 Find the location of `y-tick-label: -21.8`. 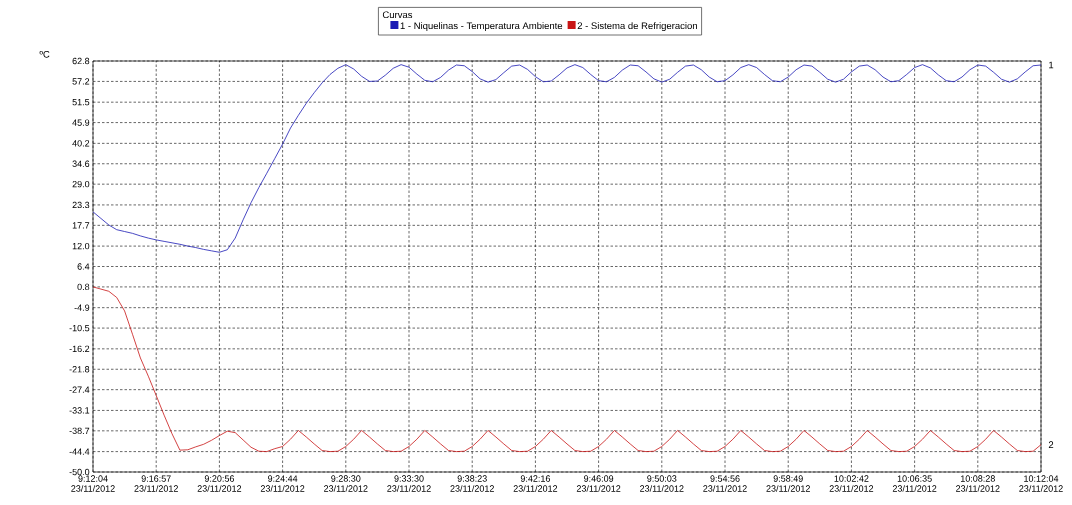

y-tick-label: -21.8 is located at coordinates (79, 369).